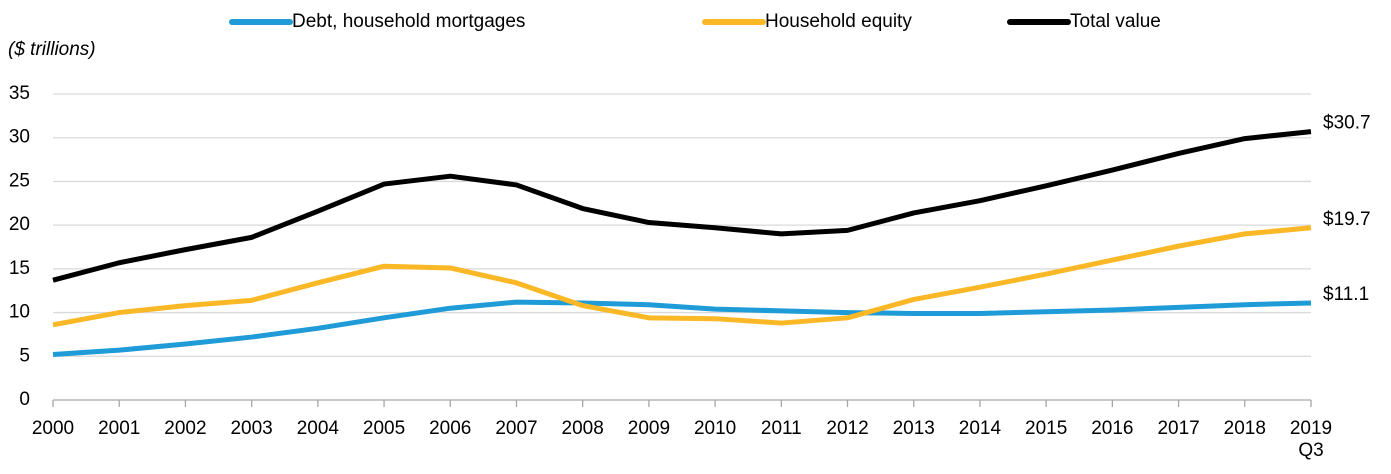 The width and height of the screenshot is (1391, 474). What do you see at coordinates (1046, 428) in the screenshot?
I see `x-tick-label: 2015` at bounding box center [1046, 428].